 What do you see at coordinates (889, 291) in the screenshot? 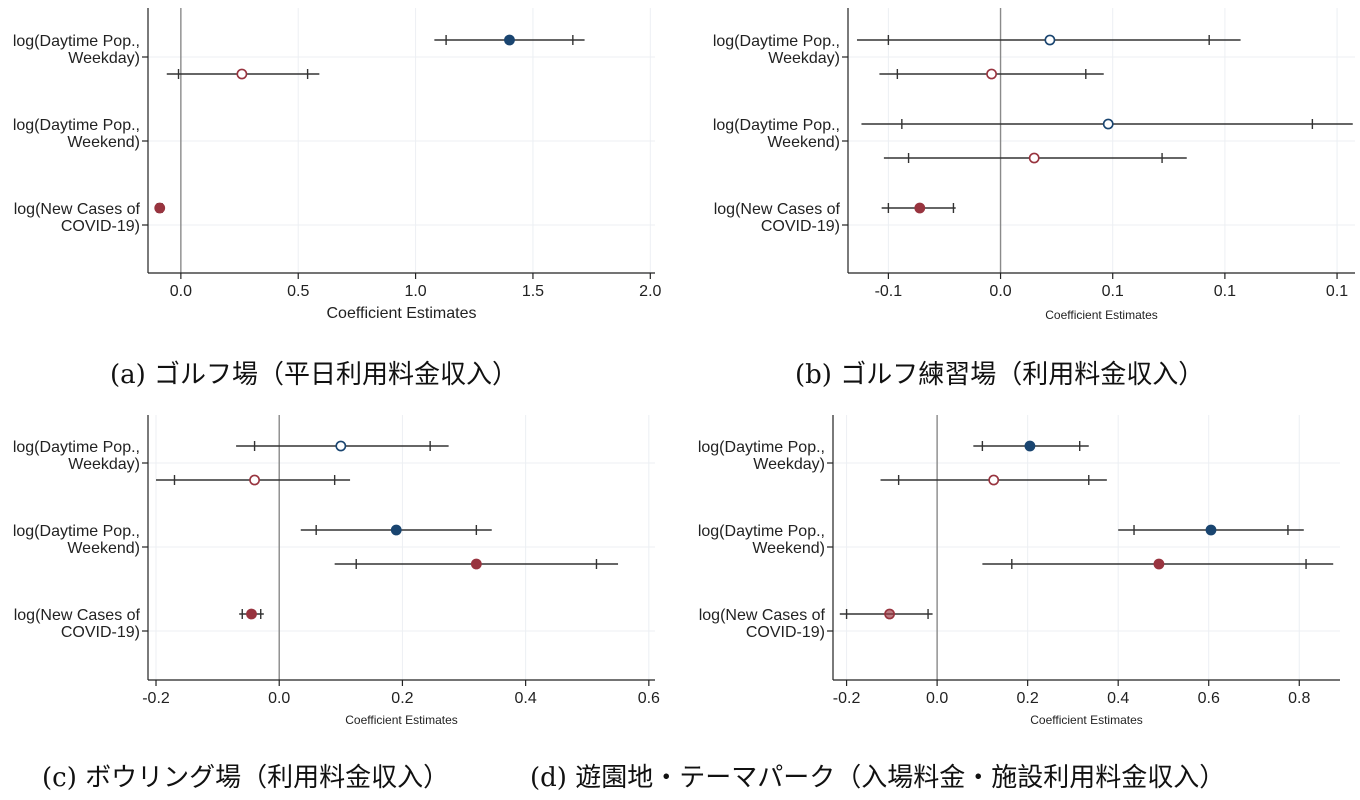
I see `x-tick-label: -0.1` at bounding box center [889, 291].